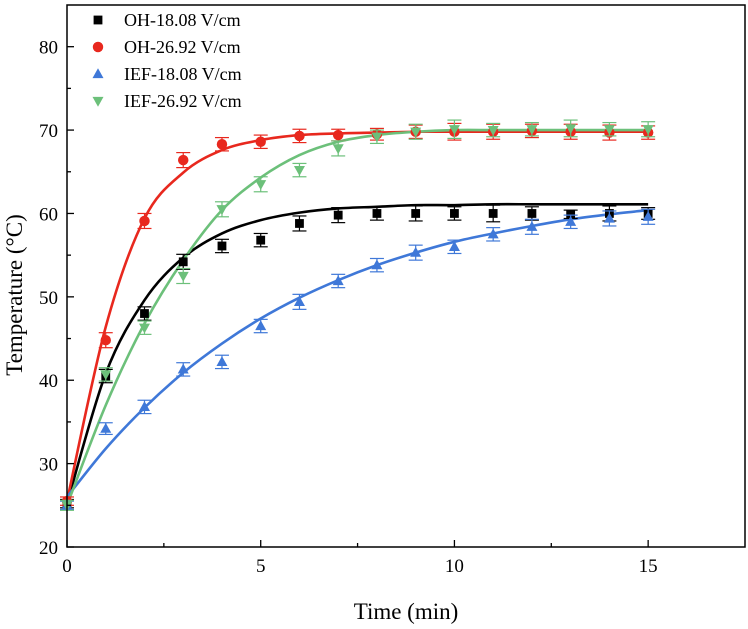  Describe the element at coordinates (14, 294) in the screenshot. I see `y-axis-title: Temperature (°C)` at that location.